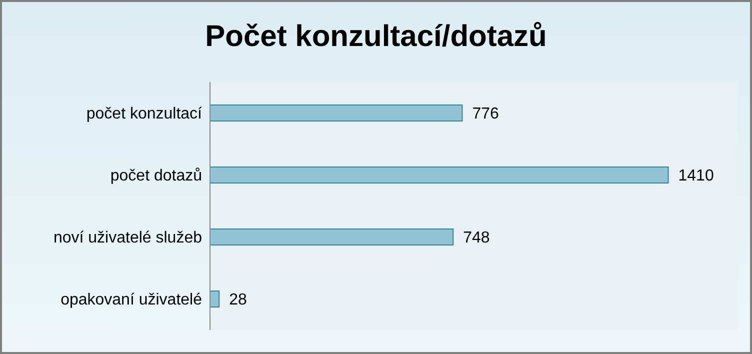  I want to click on y-tick-label: noví uživatelé služeb, so click(127, 238).